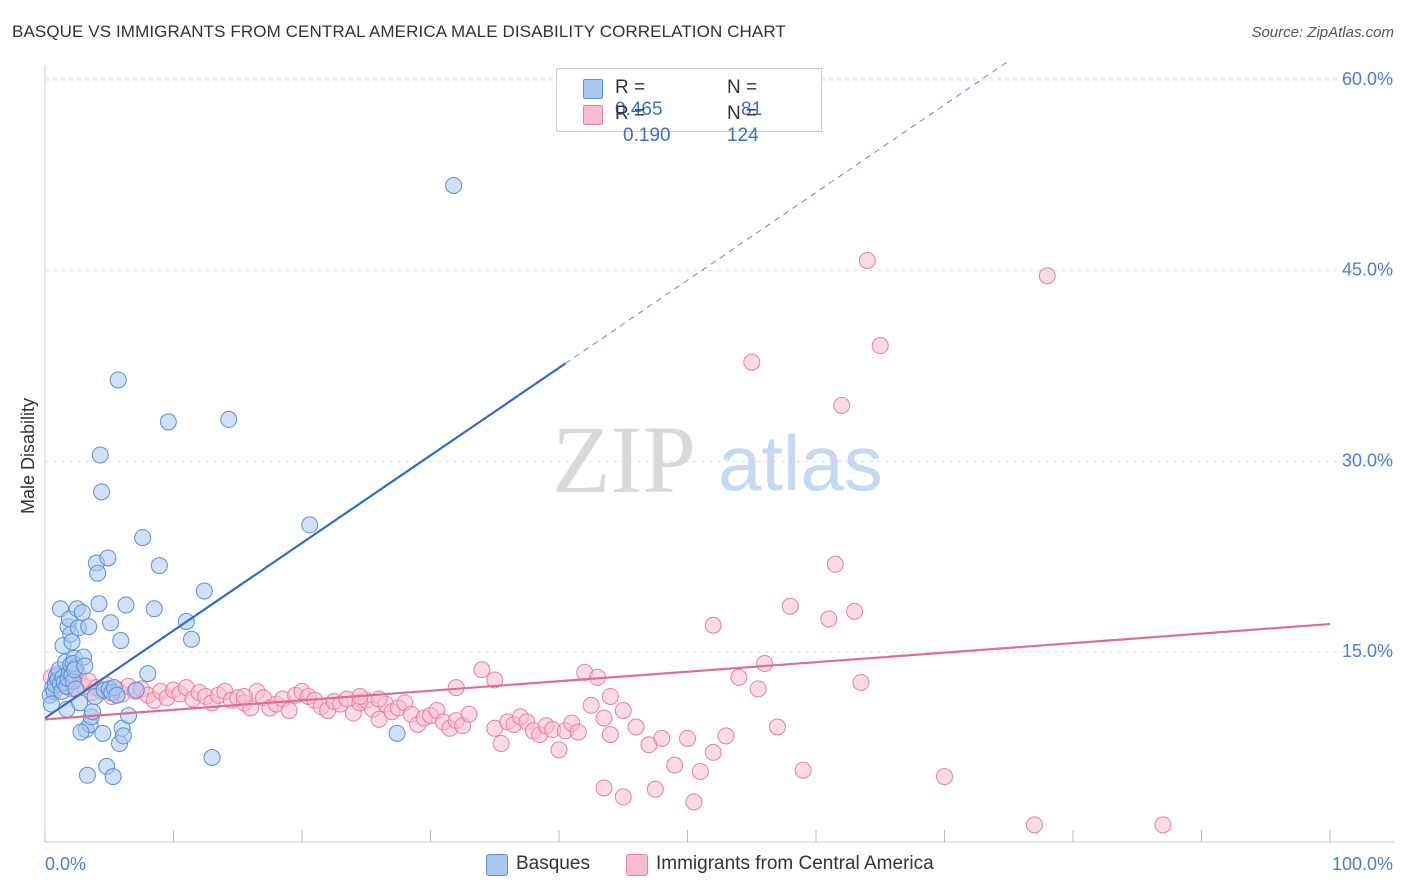 Image resolution: width=1406 pixels, height=892 pixels. Describe the element at coordinates (497, 865) in the screenshot. I see `basques-swatch` at that location.